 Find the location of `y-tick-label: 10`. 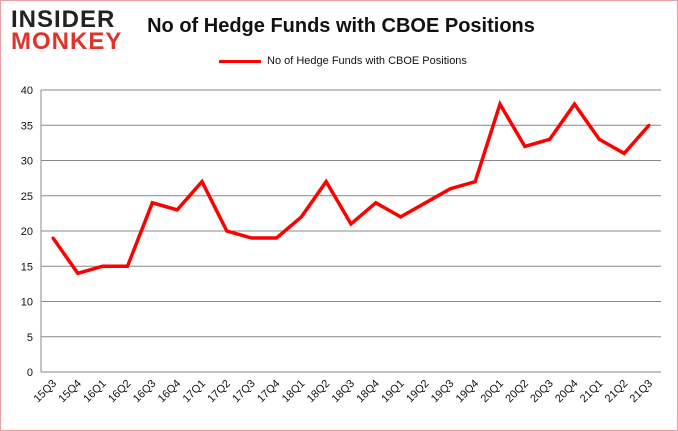

y-tick-label: 10 is located at coordinates (27, 303).